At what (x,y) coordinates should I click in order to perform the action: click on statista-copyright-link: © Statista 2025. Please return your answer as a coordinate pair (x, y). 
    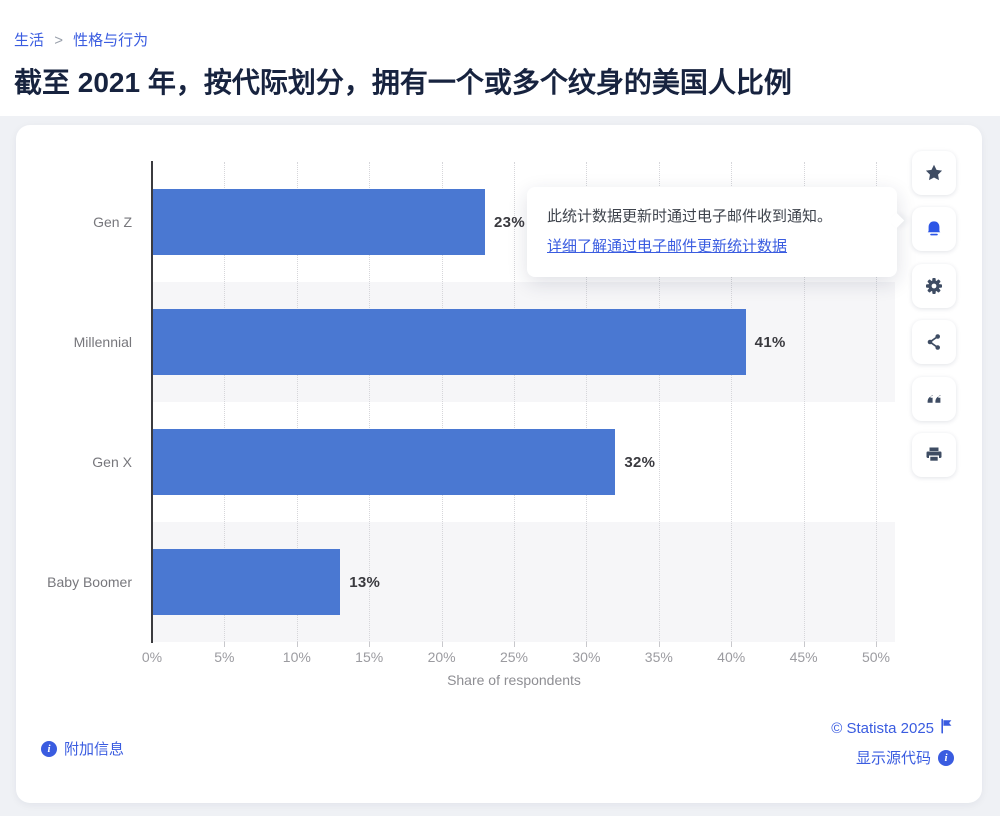
    Looking at the image, I should click on (892, 728).